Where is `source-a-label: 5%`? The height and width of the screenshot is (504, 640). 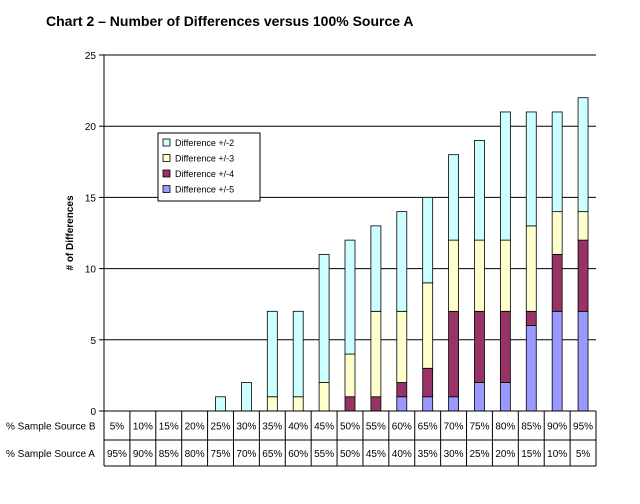 source-a-label: 5% is located at coordinates (583, 454).